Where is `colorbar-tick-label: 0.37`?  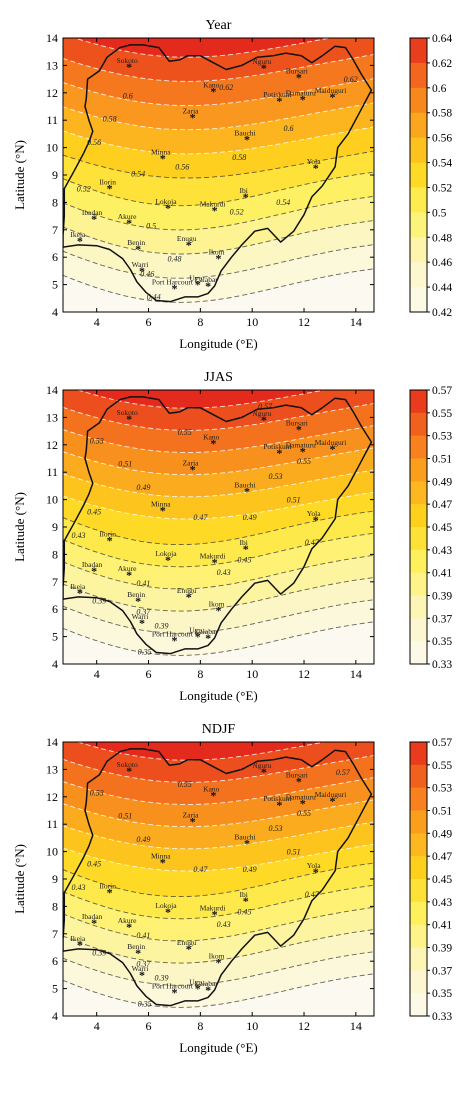 colorbar-tick-label: 0.37 is located at coordinates (442, 619).